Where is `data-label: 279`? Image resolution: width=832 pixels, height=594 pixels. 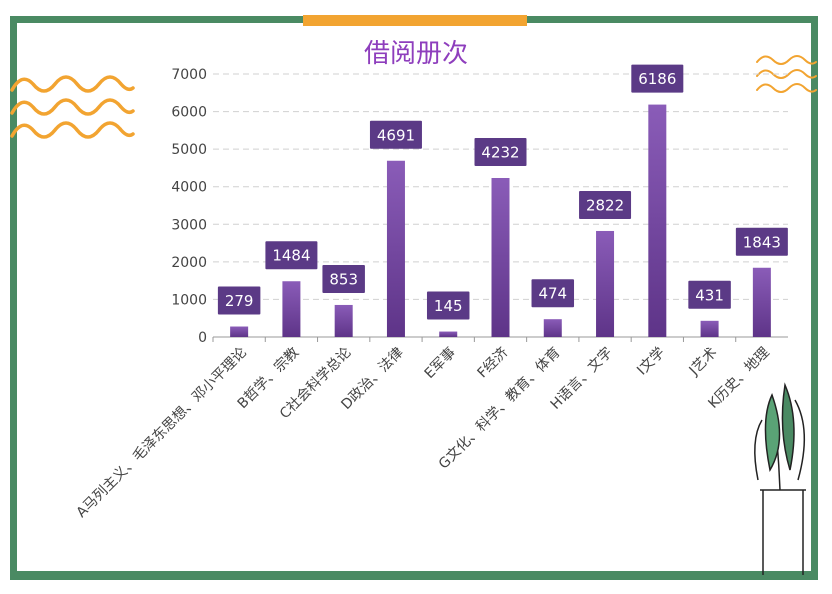 data-label: 279 is located at coordinates (239, 301).